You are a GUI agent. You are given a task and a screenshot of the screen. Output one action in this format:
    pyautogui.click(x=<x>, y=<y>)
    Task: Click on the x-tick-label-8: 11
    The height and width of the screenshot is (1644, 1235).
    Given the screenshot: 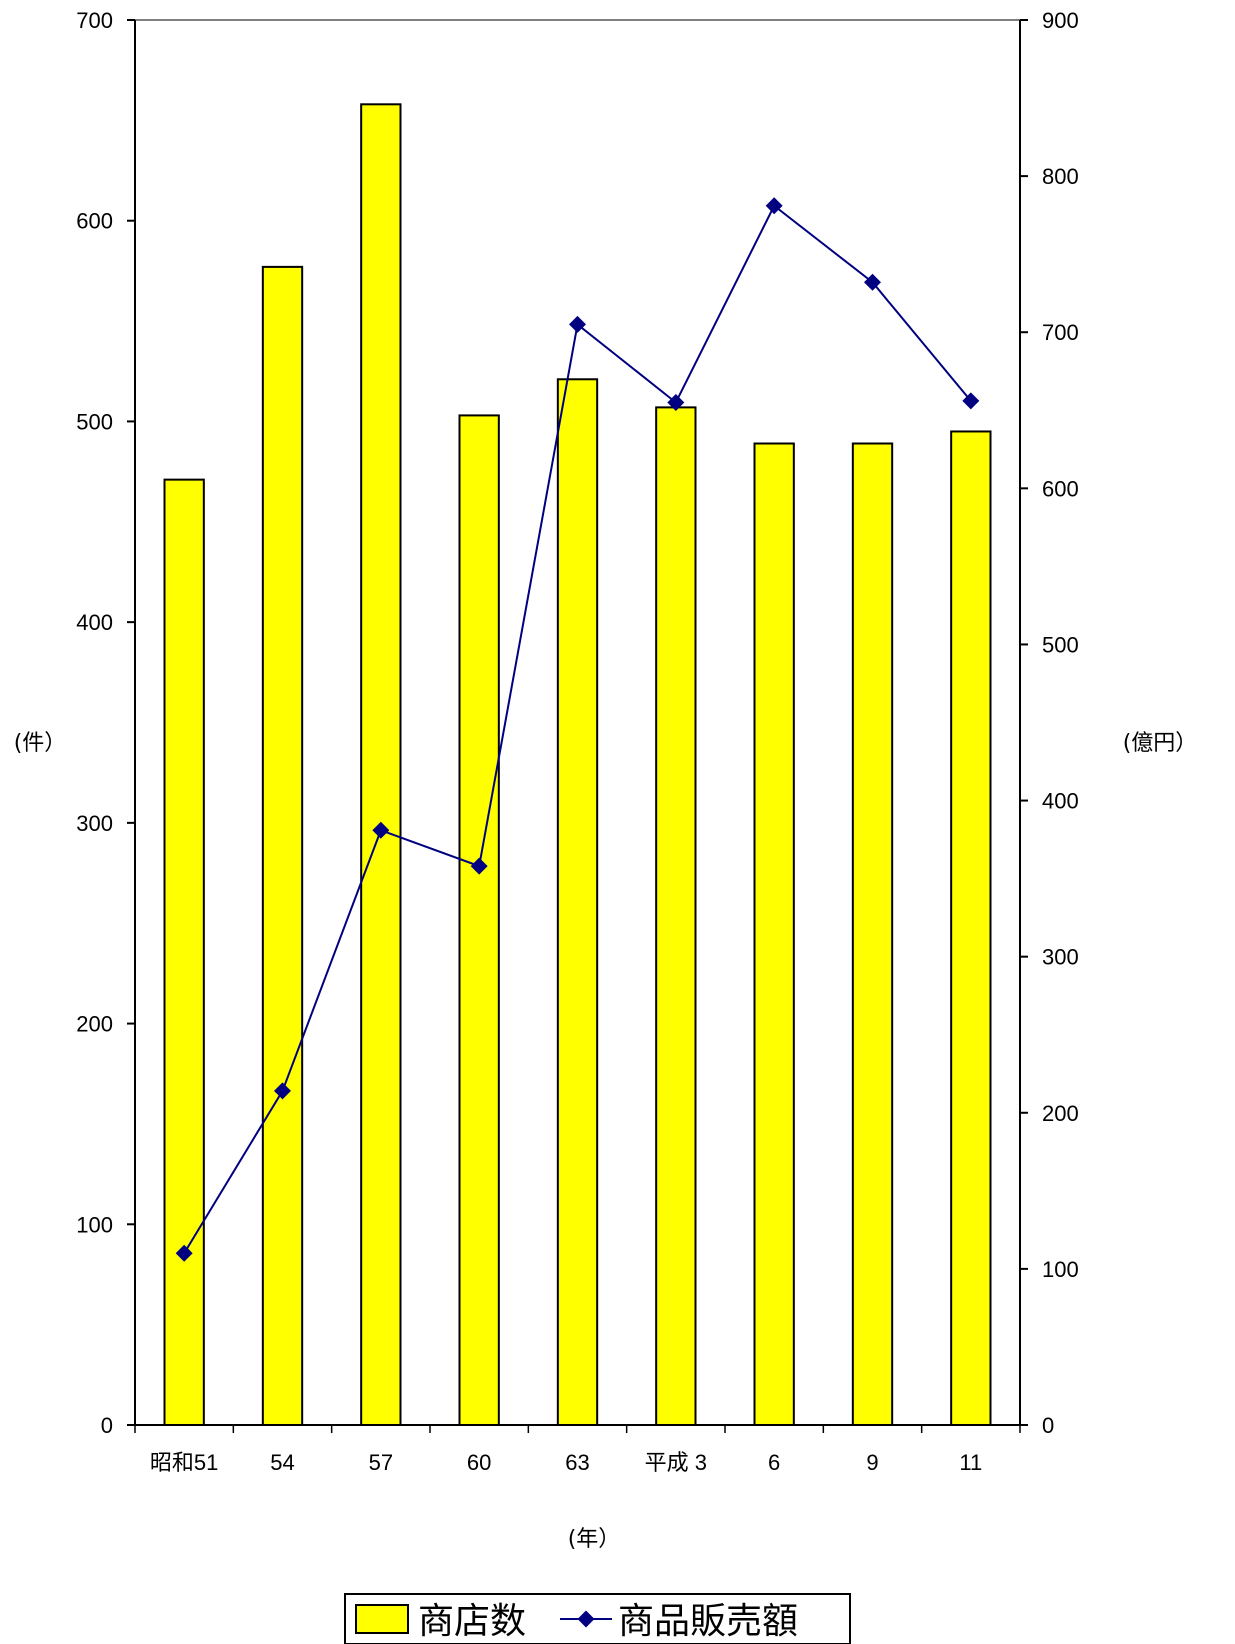 What is the action you would take?
    pyautogui.click(x=970, y=1462)
    